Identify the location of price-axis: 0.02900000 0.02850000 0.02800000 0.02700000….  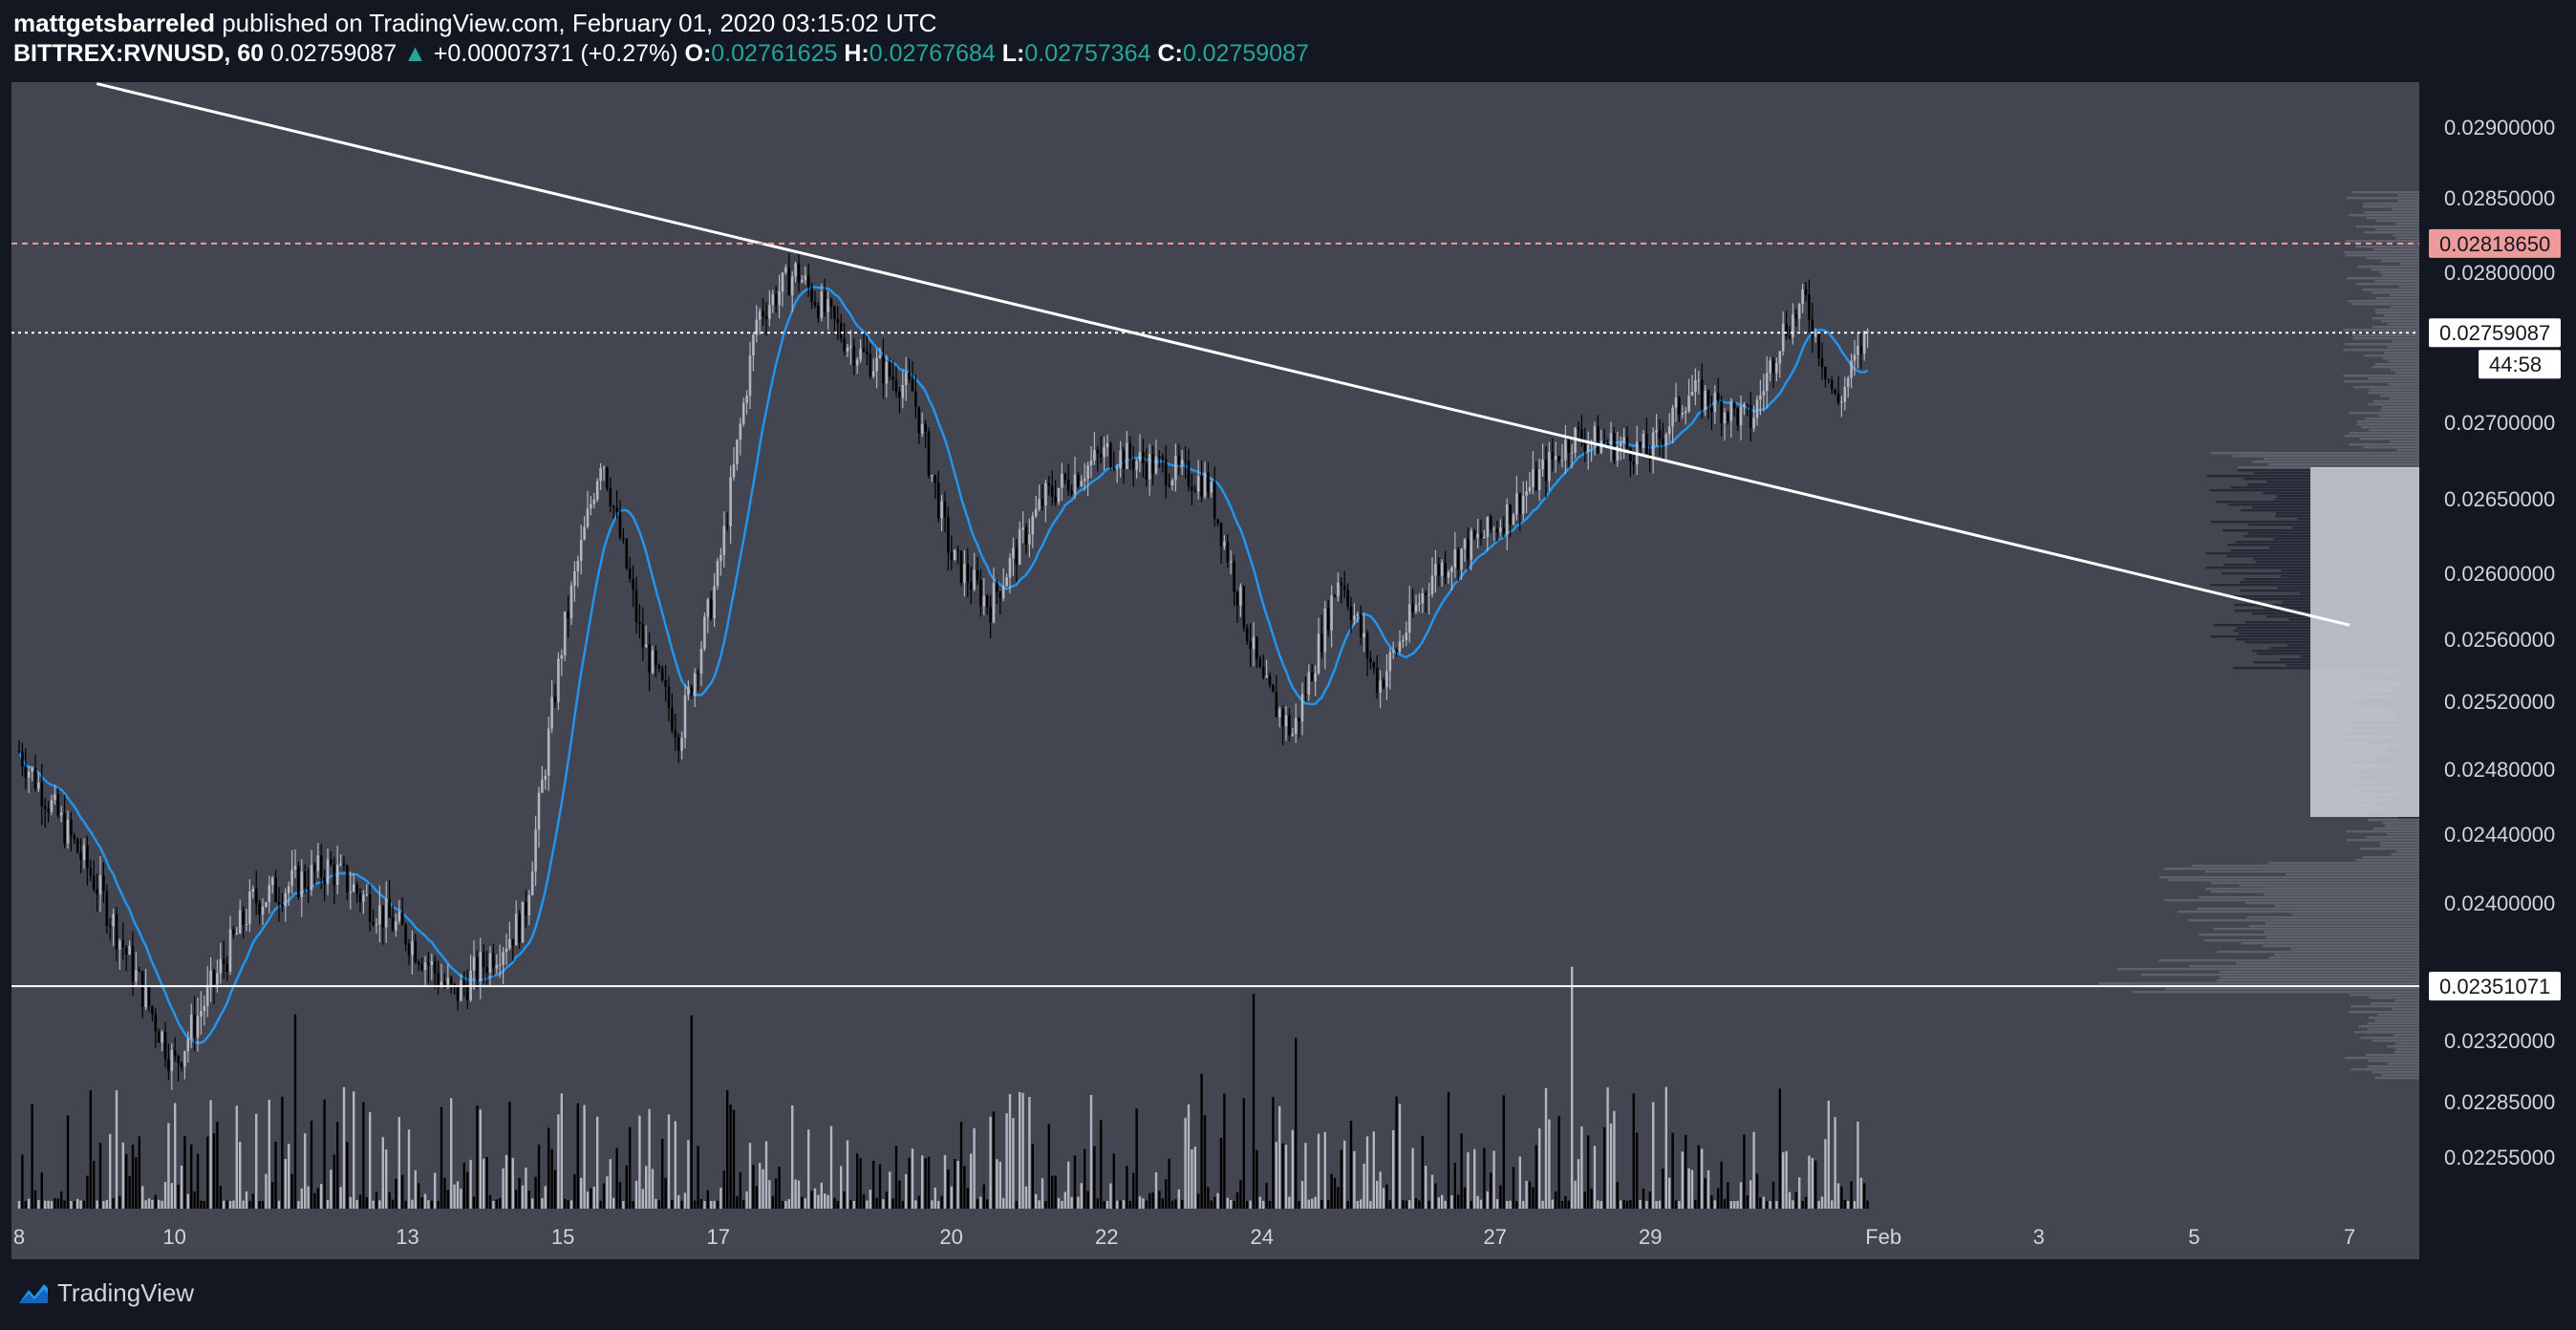
(2499, 642).